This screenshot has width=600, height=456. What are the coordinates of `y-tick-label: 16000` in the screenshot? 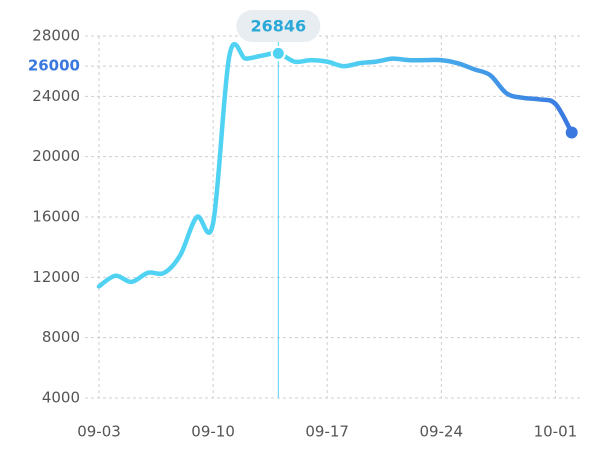 It's located at (56, 217).